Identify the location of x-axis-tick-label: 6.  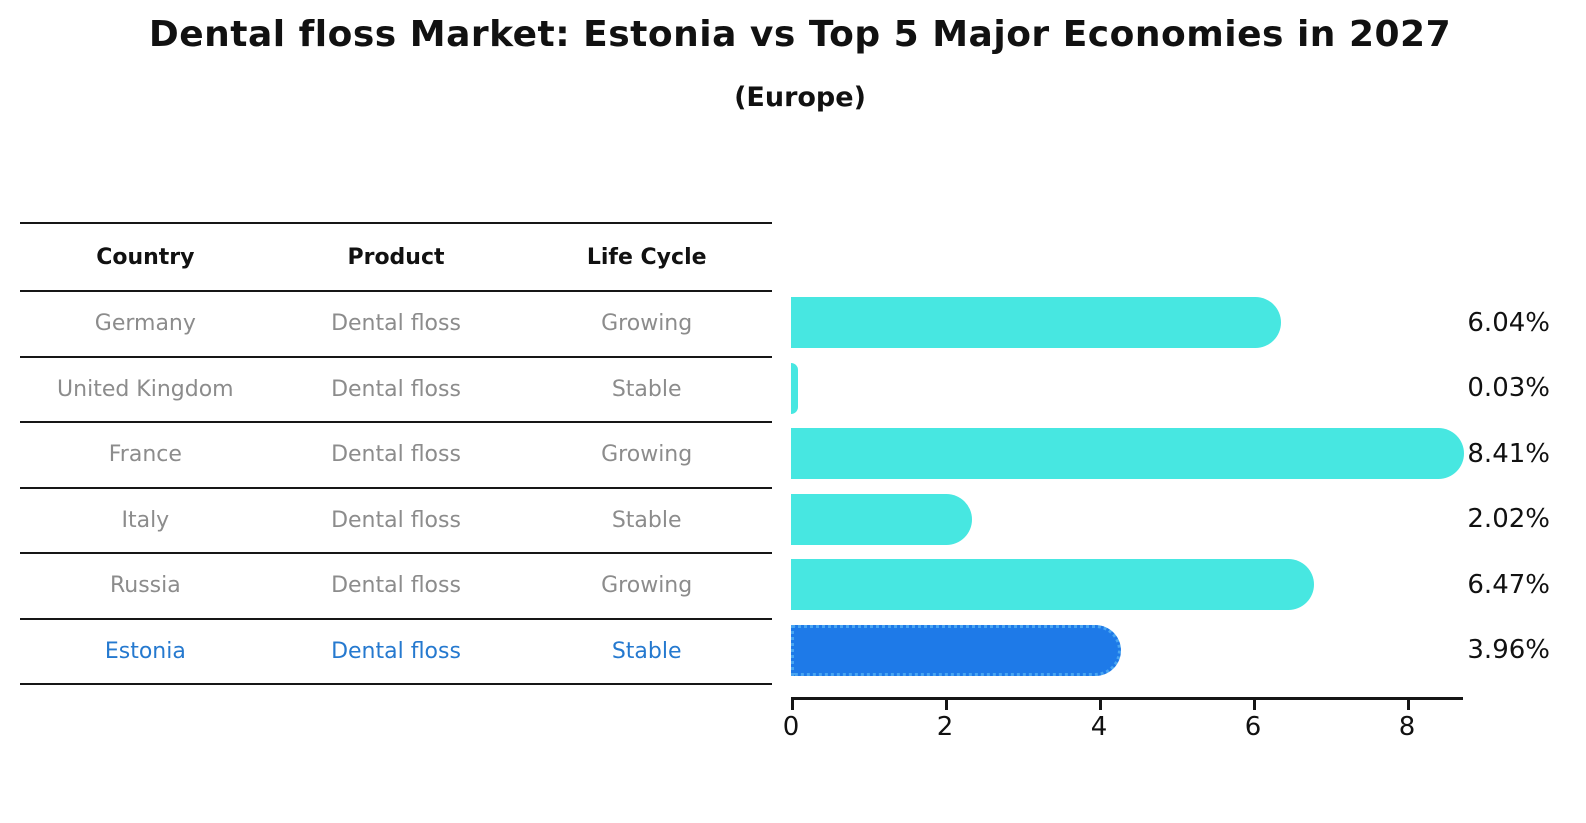
(1253, 727).